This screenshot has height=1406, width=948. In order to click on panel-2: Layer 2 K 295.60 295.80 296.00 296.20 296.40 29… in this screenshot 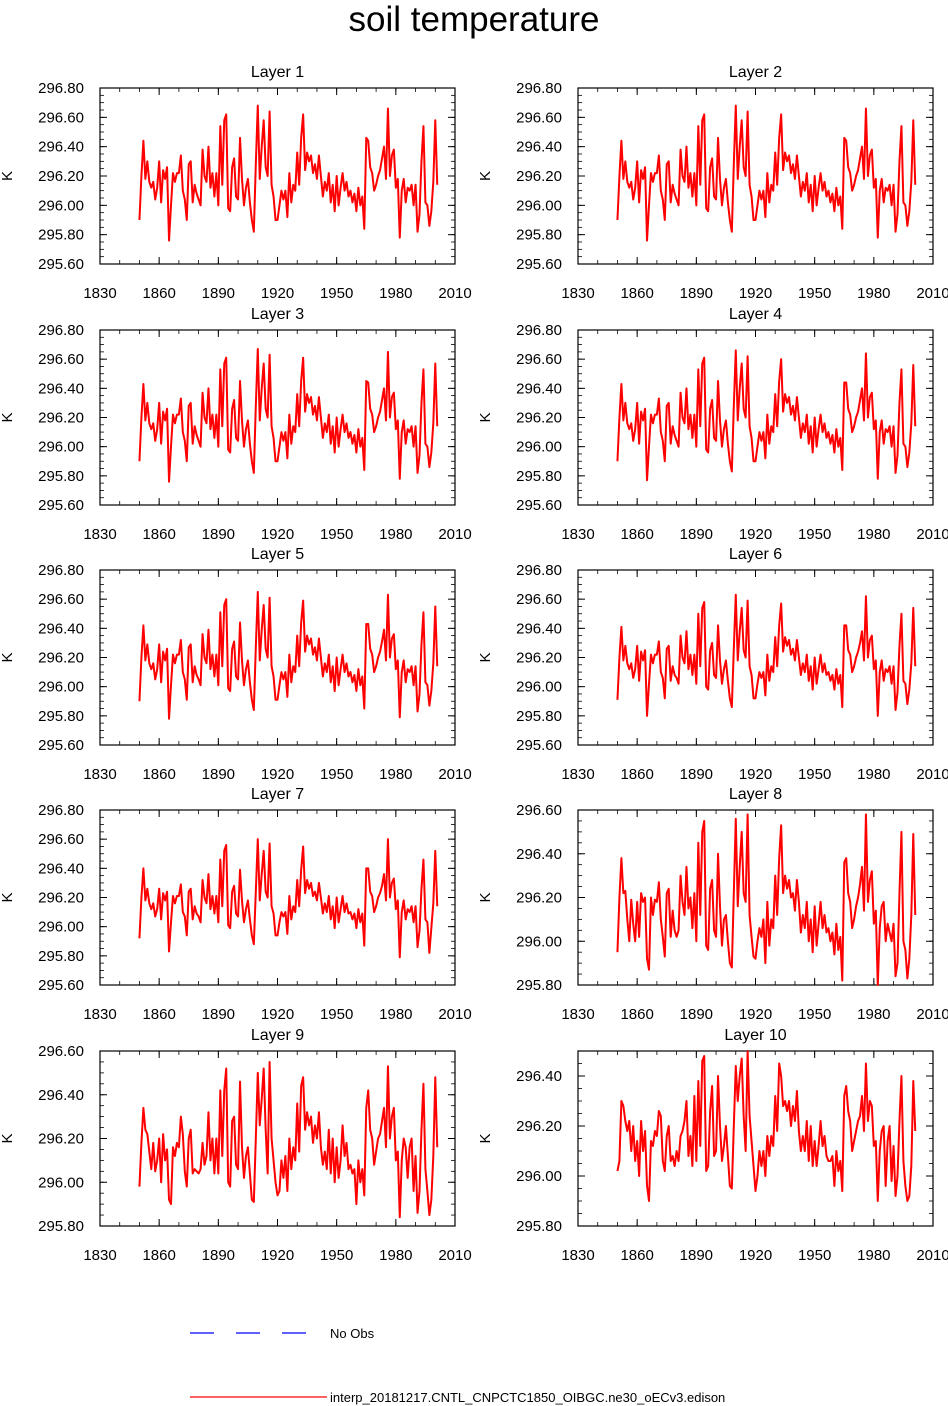, I will do `click(712, 183)`.